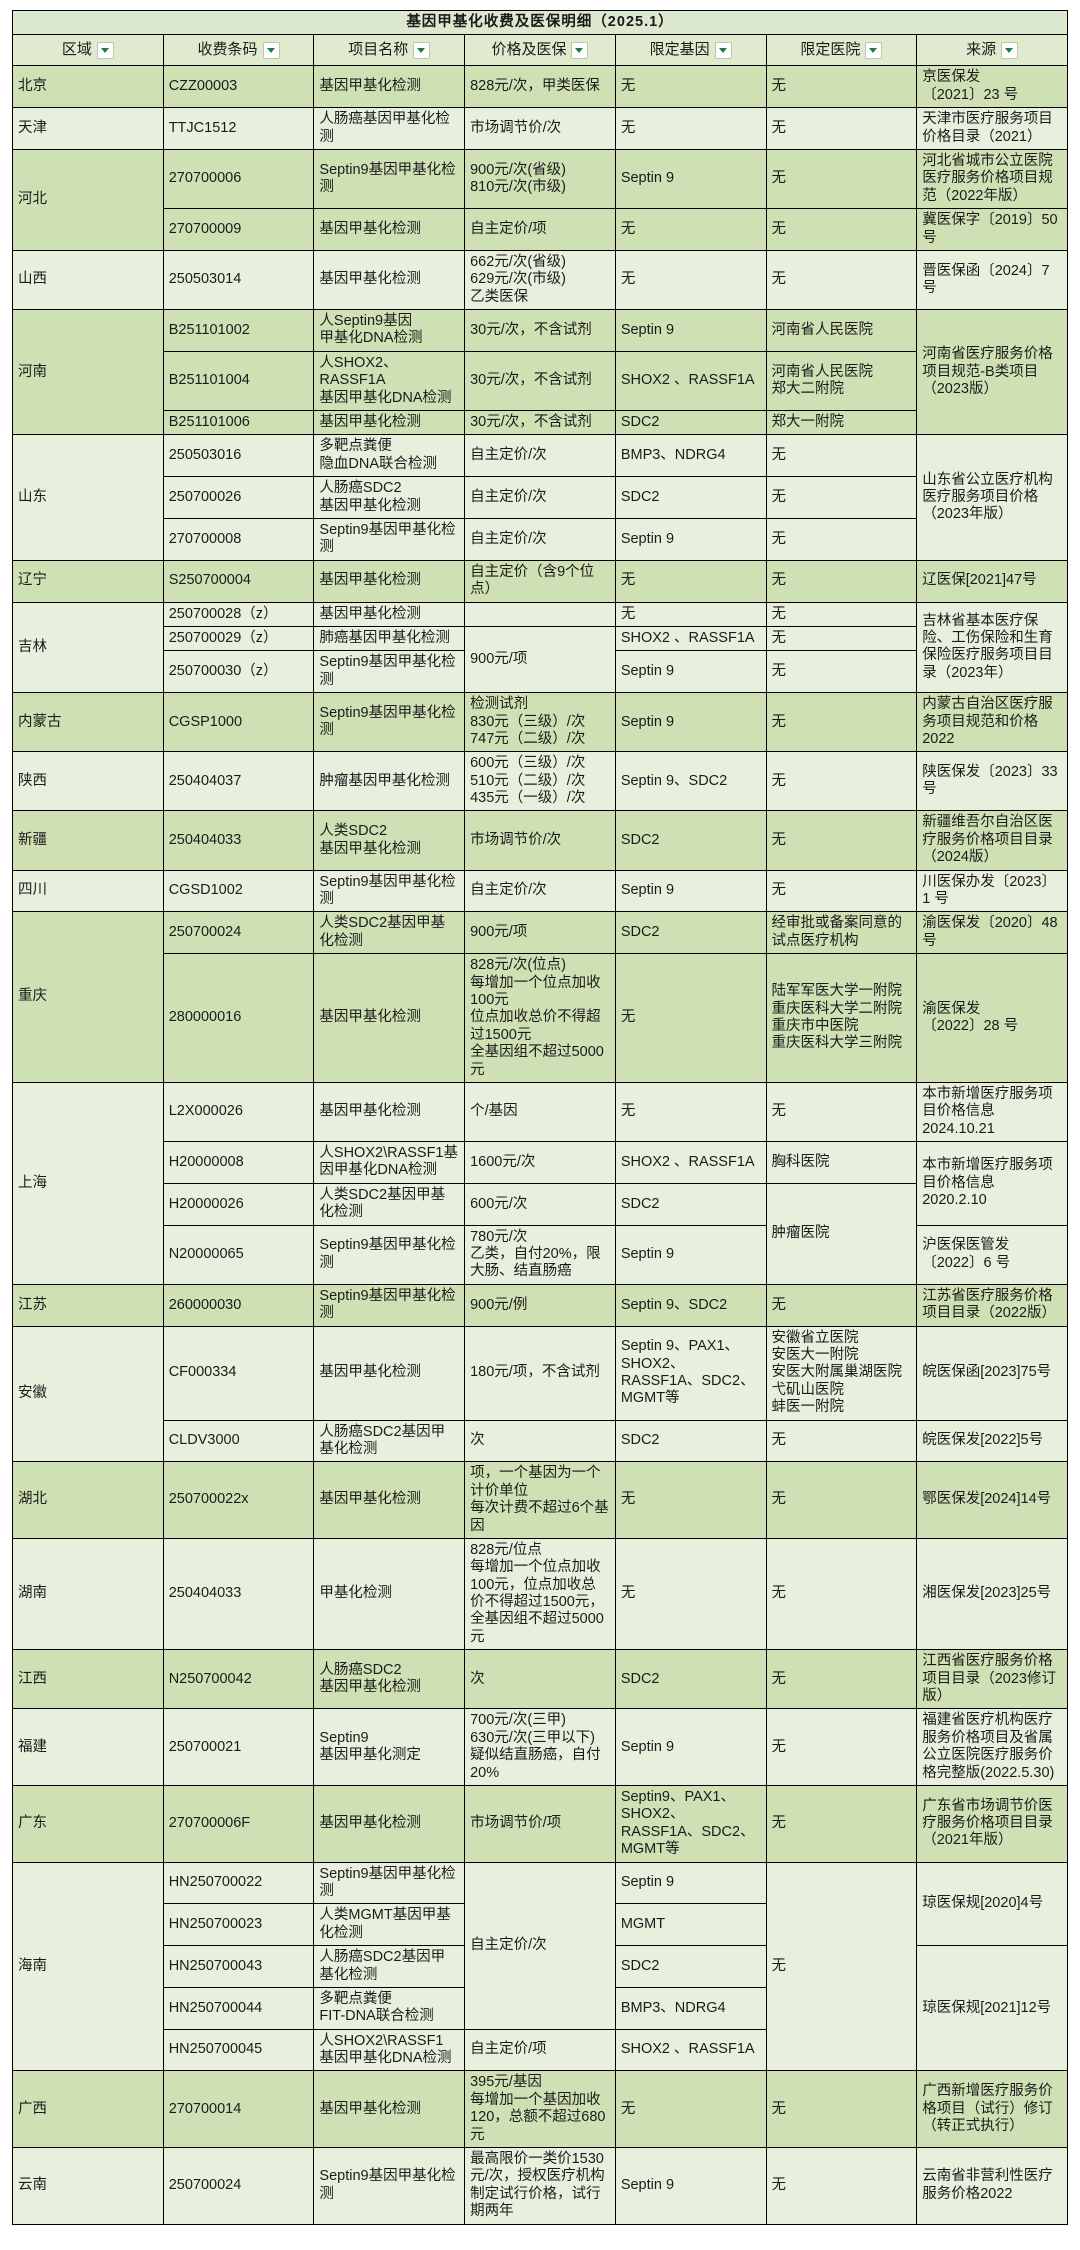 Image resolution: width=1080 pixels, height=2250 pixels. What do you see at coordinates (88, 1679) in the screenshot?
I see `cell-region: 江西` at bounding box center [88, 1679].